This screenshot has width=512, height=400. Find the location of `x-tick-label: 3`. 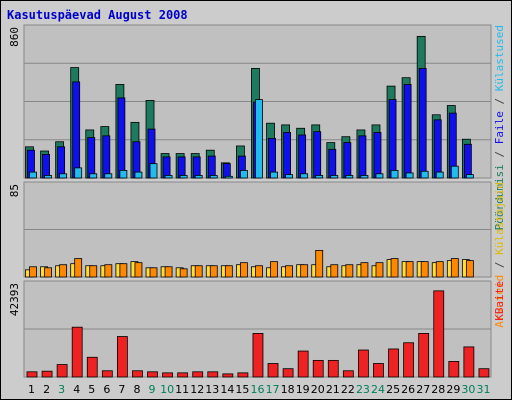

x-tick-label: 3 is located at coordinates (61, 389).